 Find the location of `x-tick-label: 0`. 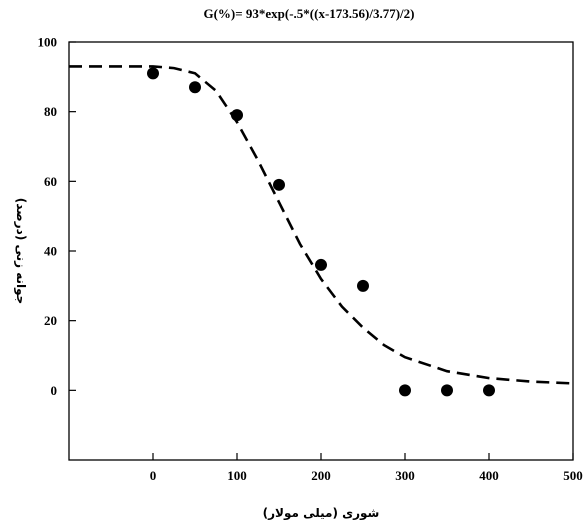

x-tick-label: 0 is located at coordinates (153, 475).